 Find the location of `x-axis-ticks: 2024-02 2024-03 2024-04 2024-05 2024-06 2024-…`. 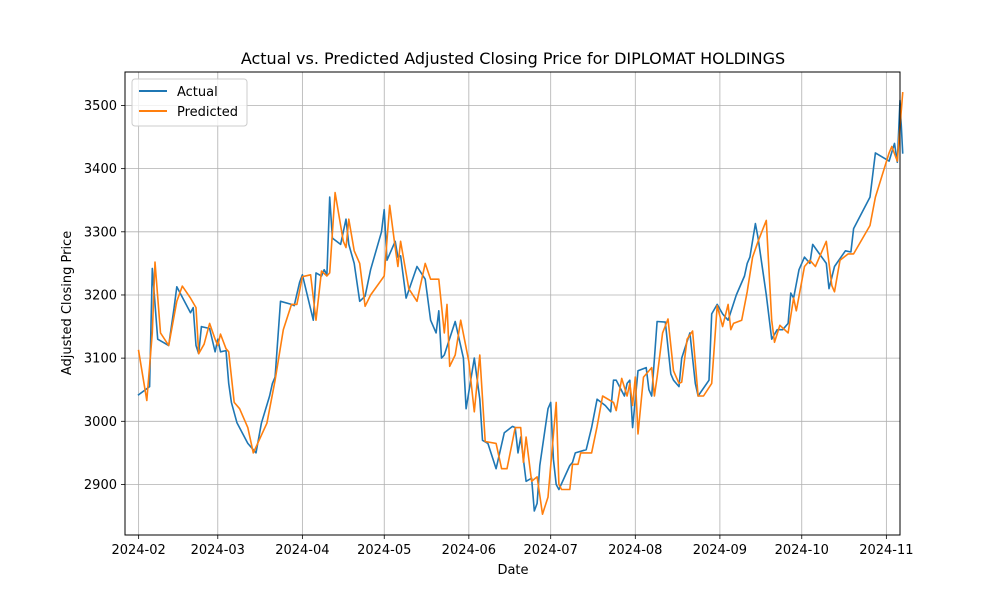

x-axis-ticks: 2024-02 2024-03 2024-04 2024-05 2024-06 2024-… is located at coordinates (512, 546).